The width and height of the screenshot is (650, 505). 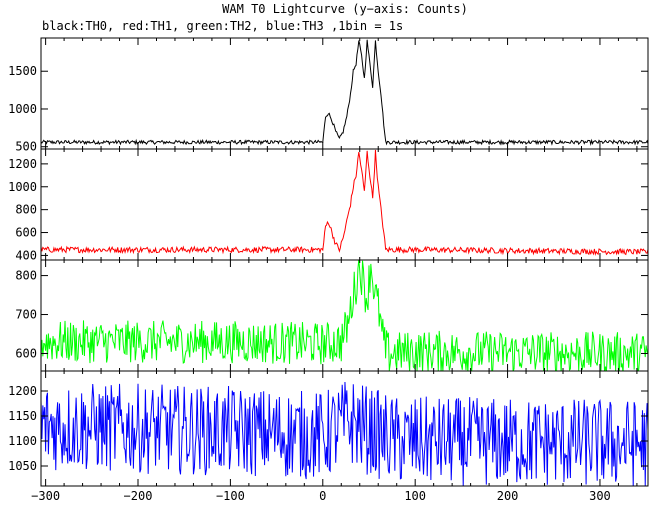 I want to click on chart-title: WAM T0 Lightcurve (y−axis: Counts), so click(x=345, y=9).